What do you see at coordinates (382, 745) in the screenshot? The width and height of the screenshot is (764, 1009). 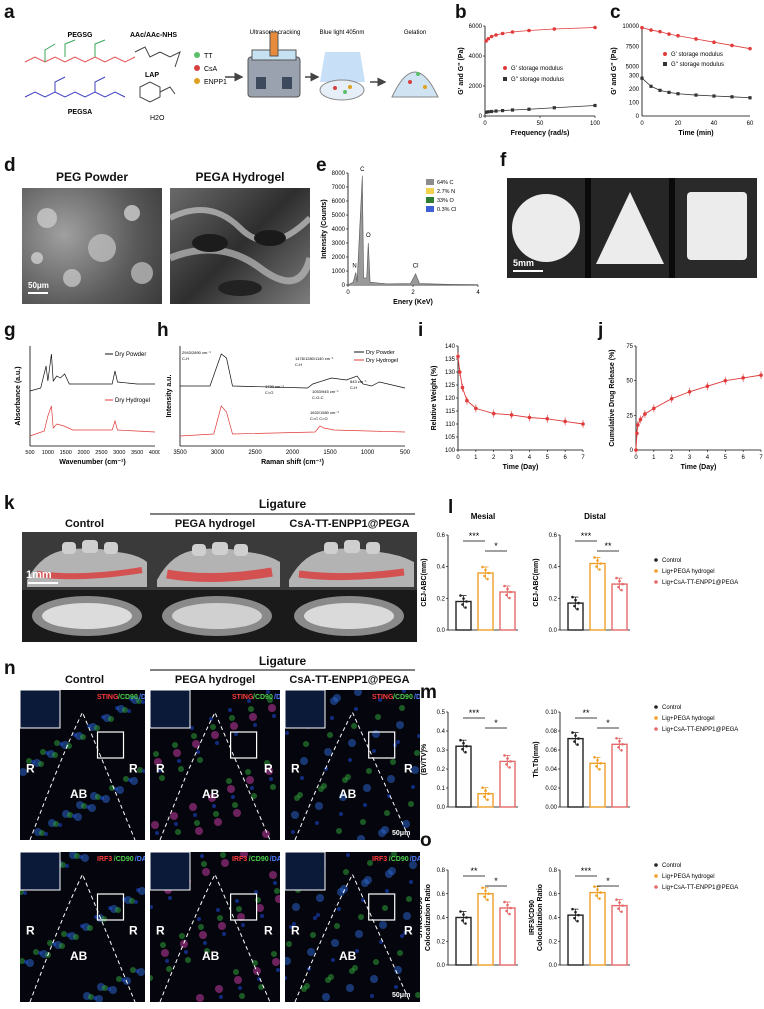 I see `fluor-roi-box` at bounding box center [382, 745].